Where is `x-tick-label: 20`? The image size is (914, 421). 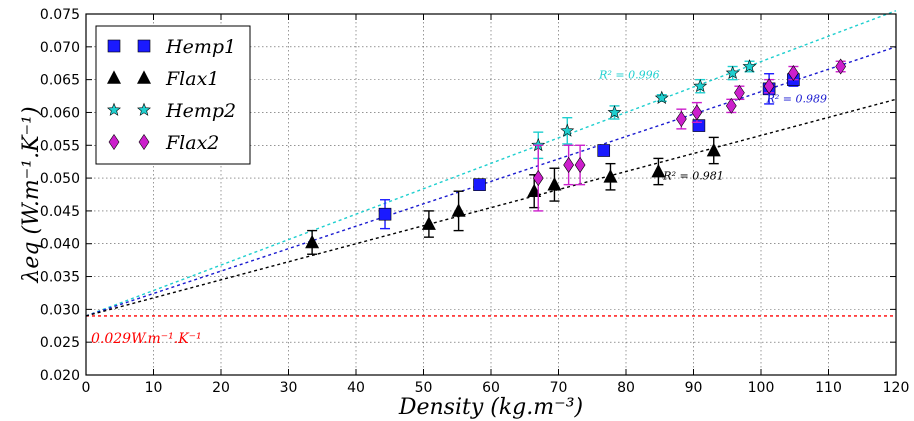 x-tick-label: 20 is located at coordinates (221, 388).